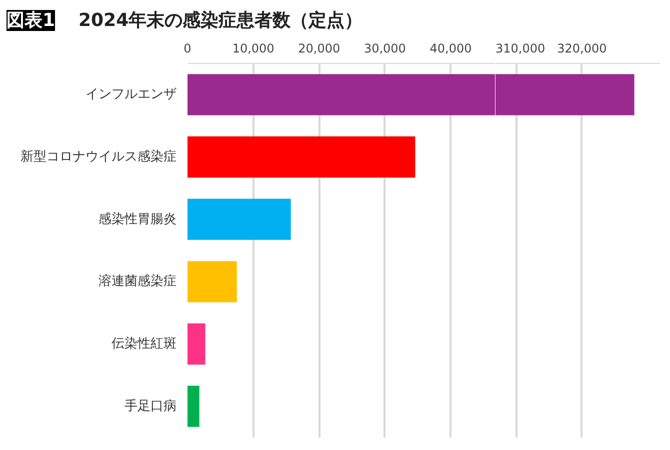  I want to click on x-tick-label: 10,000, so click(253, 49).